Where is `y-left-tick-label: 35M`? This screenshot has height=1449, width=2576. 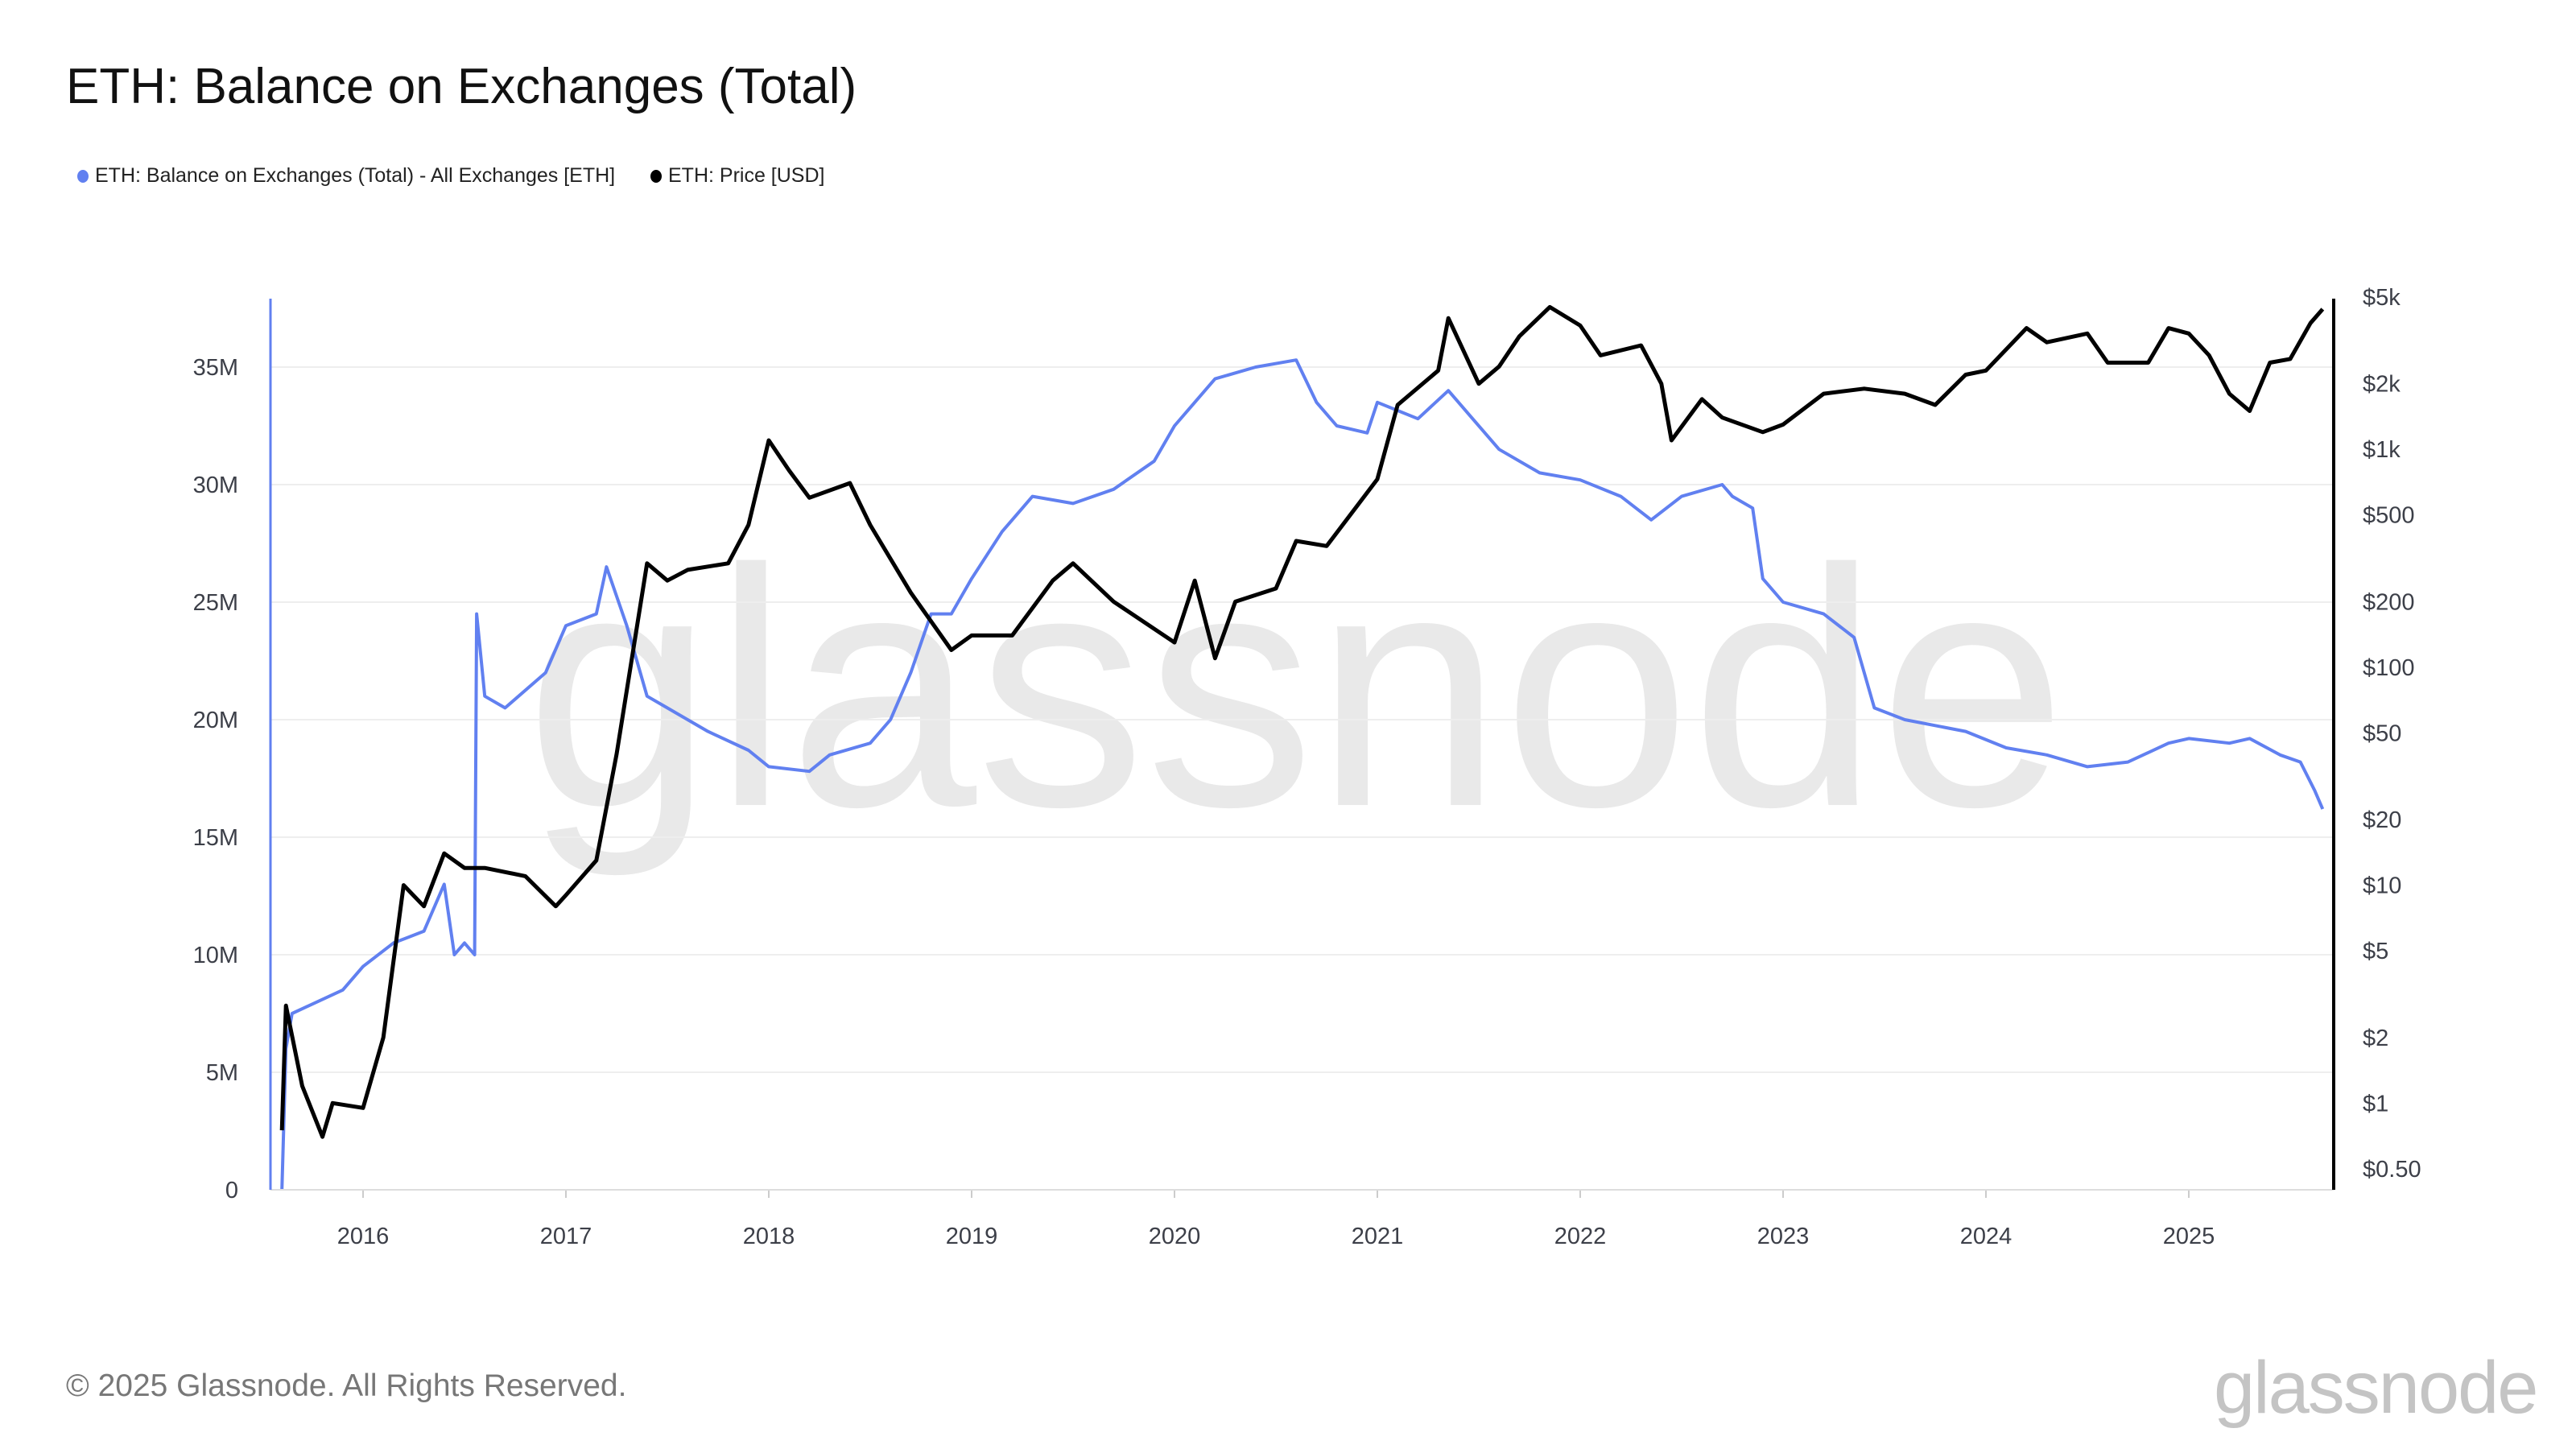 y-left-tick-label: 35M is located at coordinates (215, 368).